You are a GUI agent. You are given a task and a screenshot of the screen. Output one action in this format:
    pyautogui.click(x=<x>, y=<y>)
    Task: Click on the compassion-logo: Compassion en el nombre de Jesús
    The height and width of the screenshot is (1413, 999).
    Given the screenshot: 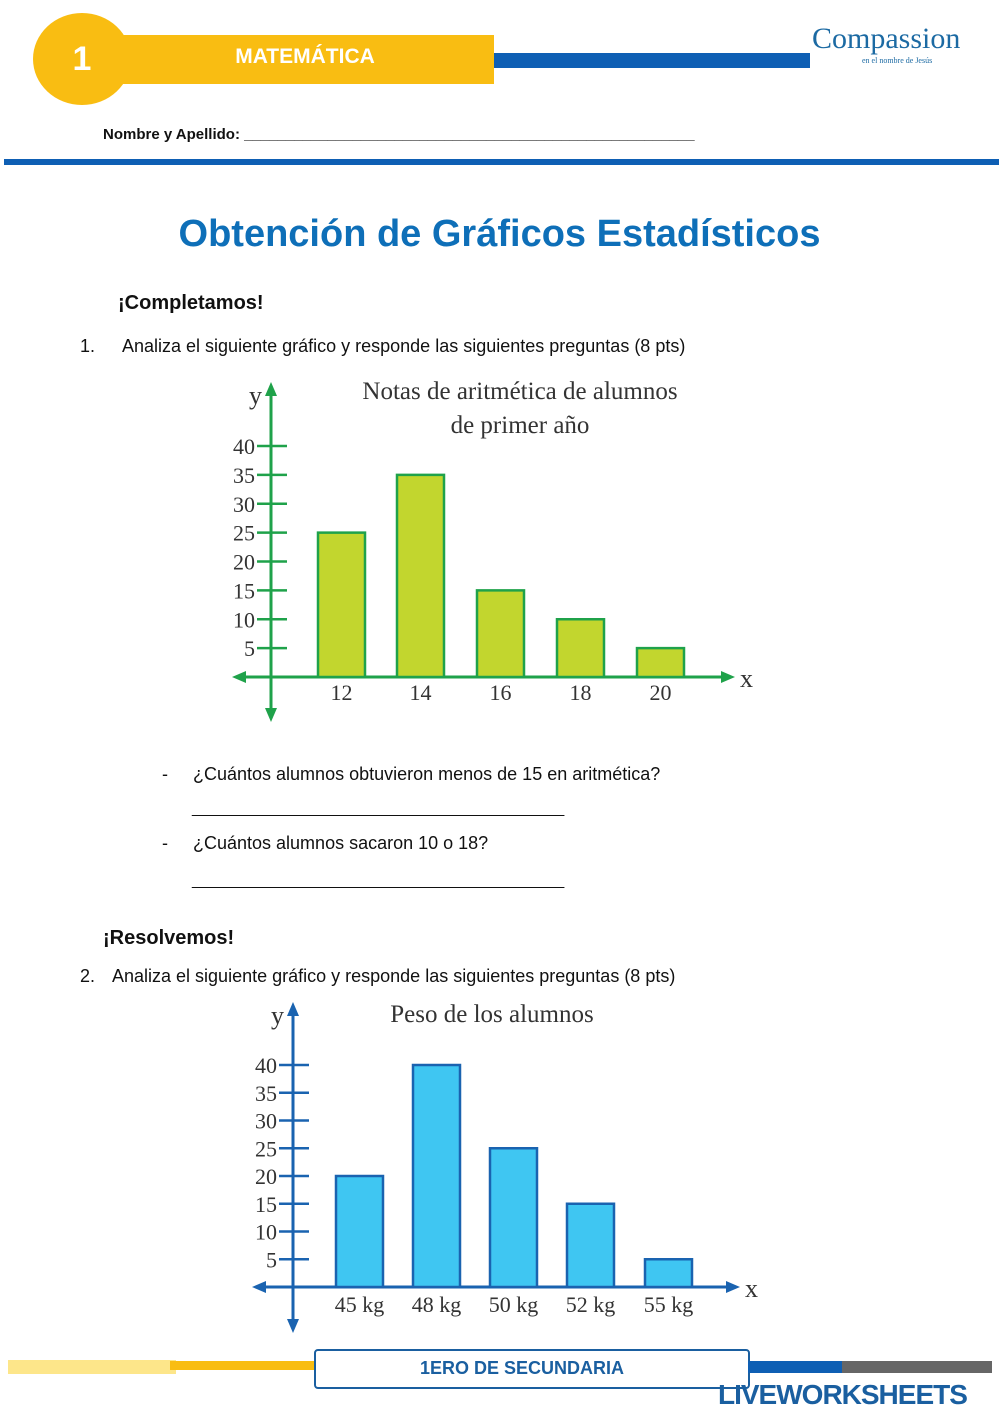 What is the action you would take?
    pyautogui.click(x=886, y=44)
    